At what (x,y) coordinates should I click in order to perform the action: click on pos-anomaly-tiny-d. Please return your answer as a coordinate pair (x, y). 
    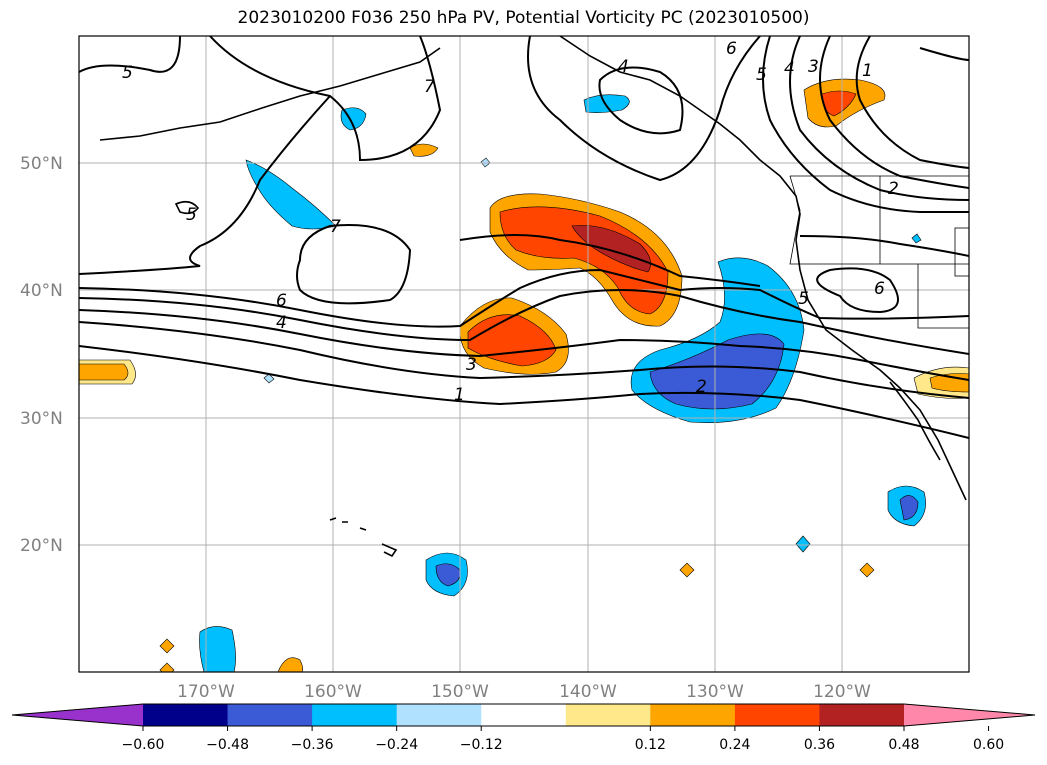
    Looking at the image, I should click on (867, 570).